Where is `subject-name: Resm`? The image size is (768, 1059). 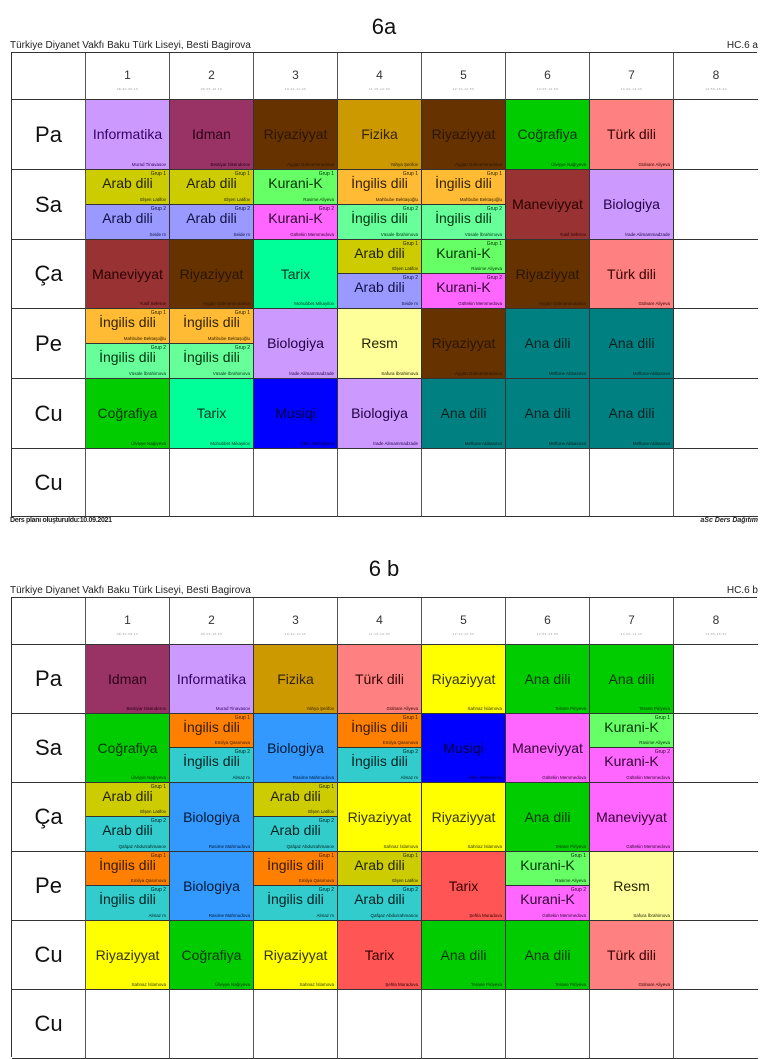 subject-name: Resm is located at coordinates (631, 886).